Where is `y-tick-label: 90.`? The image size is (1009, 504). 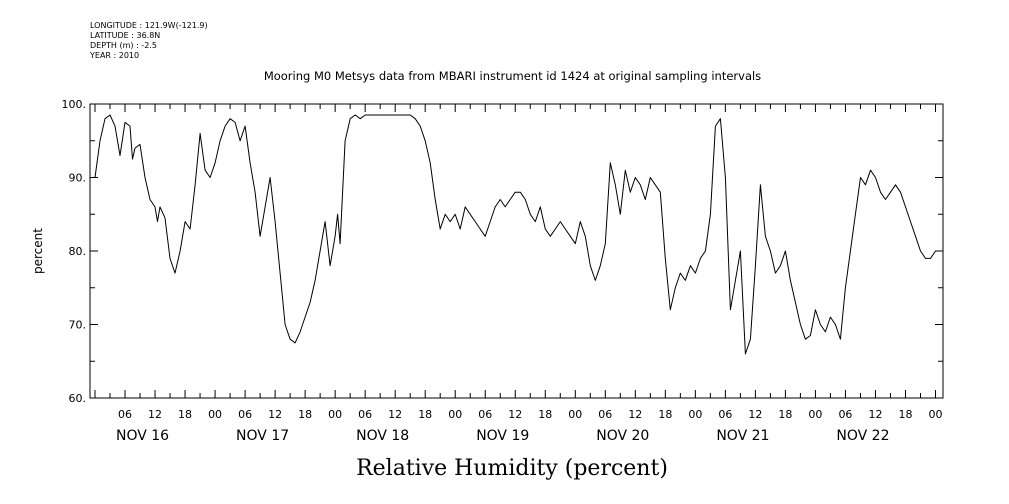 y-tick-label: 90. is located at coordinates (78, 178).